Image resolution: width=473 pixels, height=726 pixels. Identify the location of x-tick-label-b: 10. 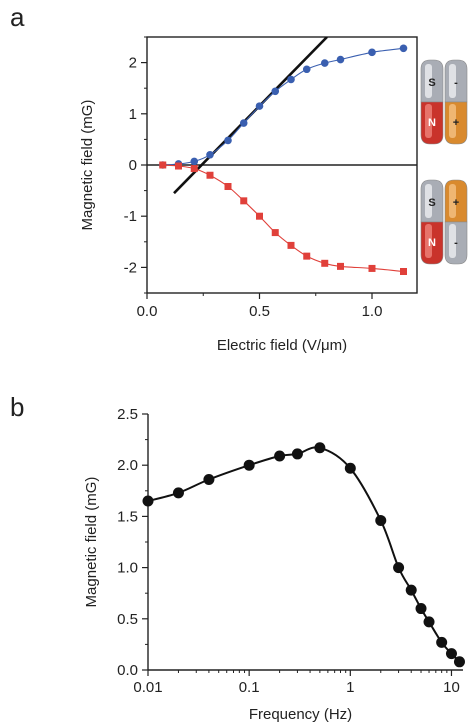
(451, 687).